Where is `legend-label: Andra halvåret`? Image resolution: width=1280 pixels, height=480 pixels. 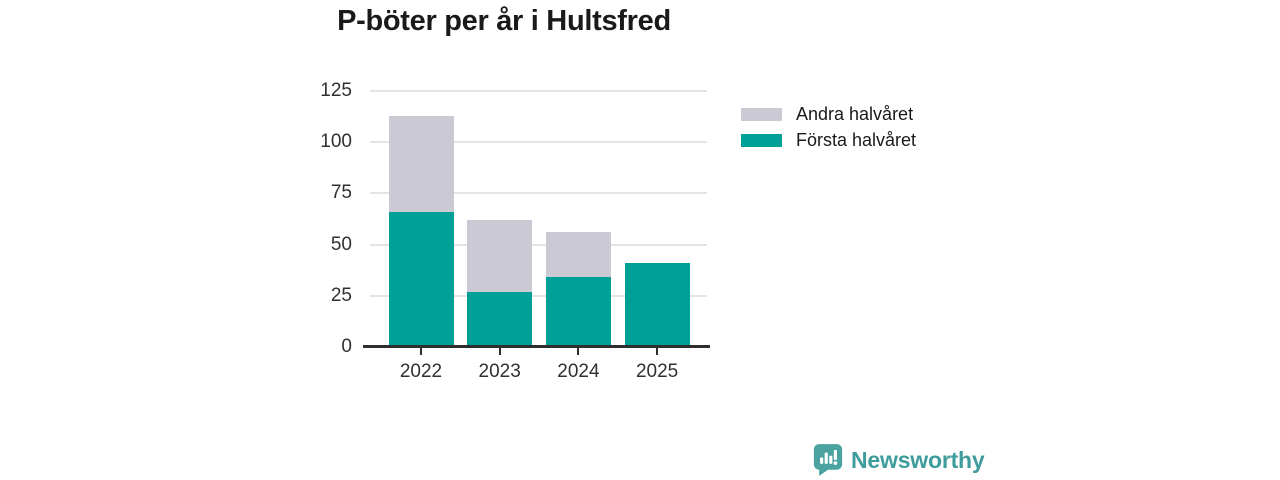 legend-label: Andra halvåret is located at coordinates (855, 113).